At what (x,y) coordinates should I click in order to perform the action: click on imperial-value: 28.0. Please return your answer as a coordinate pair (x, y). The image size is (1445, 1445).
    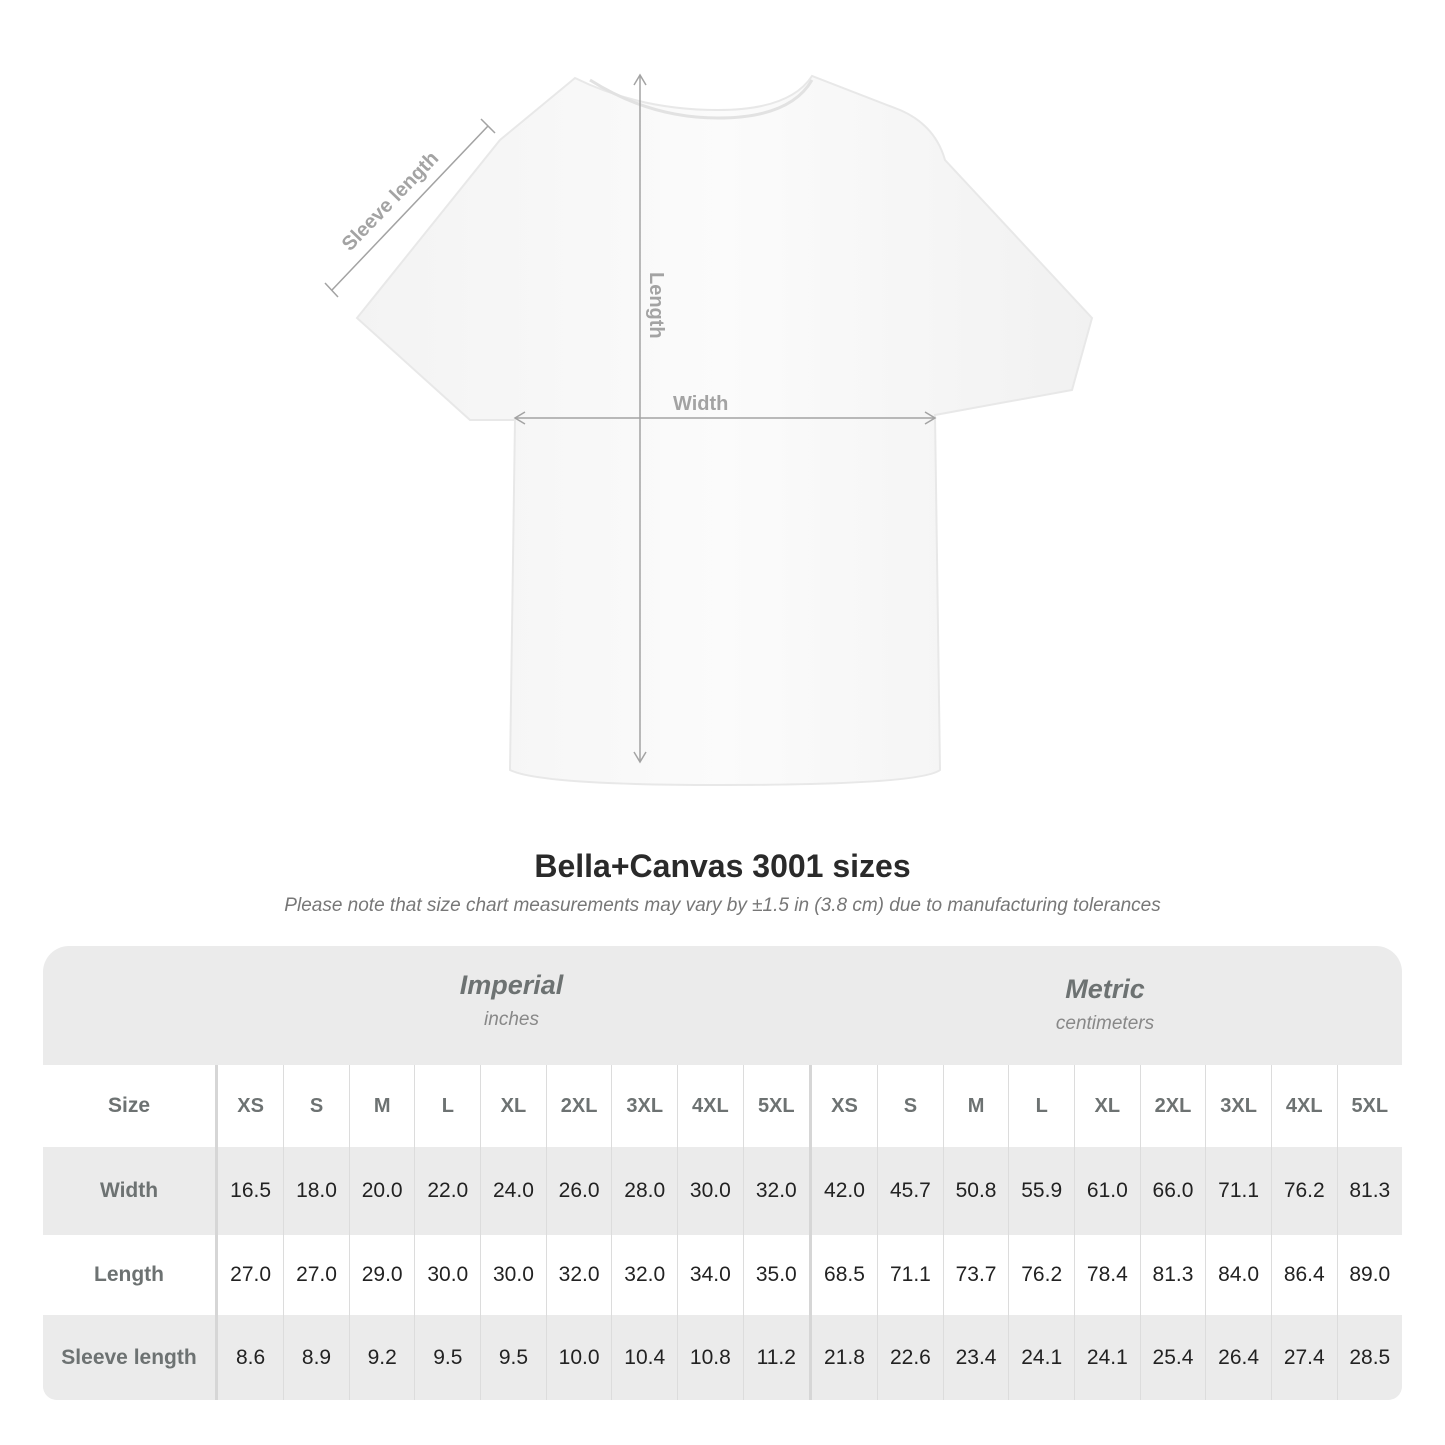
    Looking at the image, I should click on (644, 1191).